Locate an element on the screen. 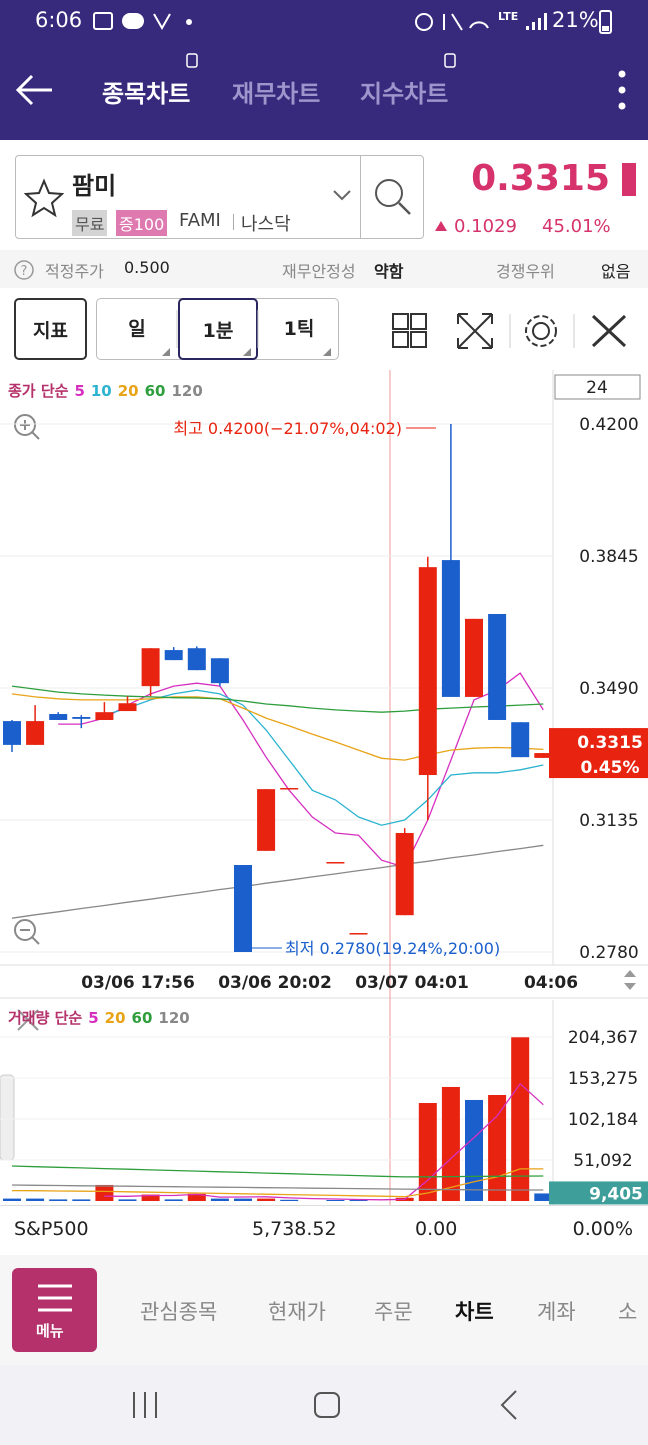 The image size is (648, 1445). system-buttons is located at coordinates (330, 1405).